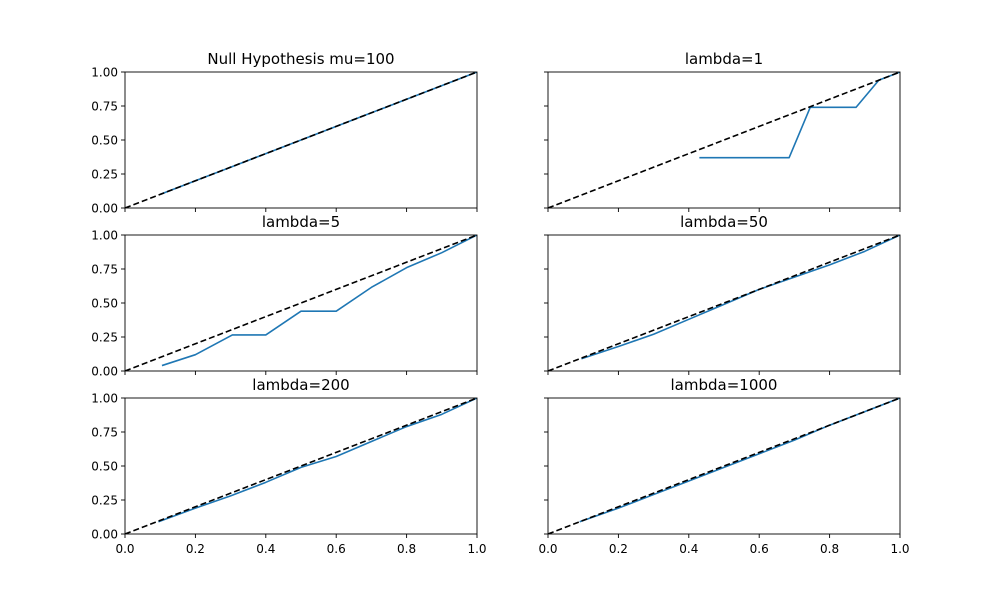 This screenshot has width=1000, height=600. I want to click on panel-6: lambda=1000 0.0 0.2 0.4 0.6 0.8 1.0, so click(723, 466).